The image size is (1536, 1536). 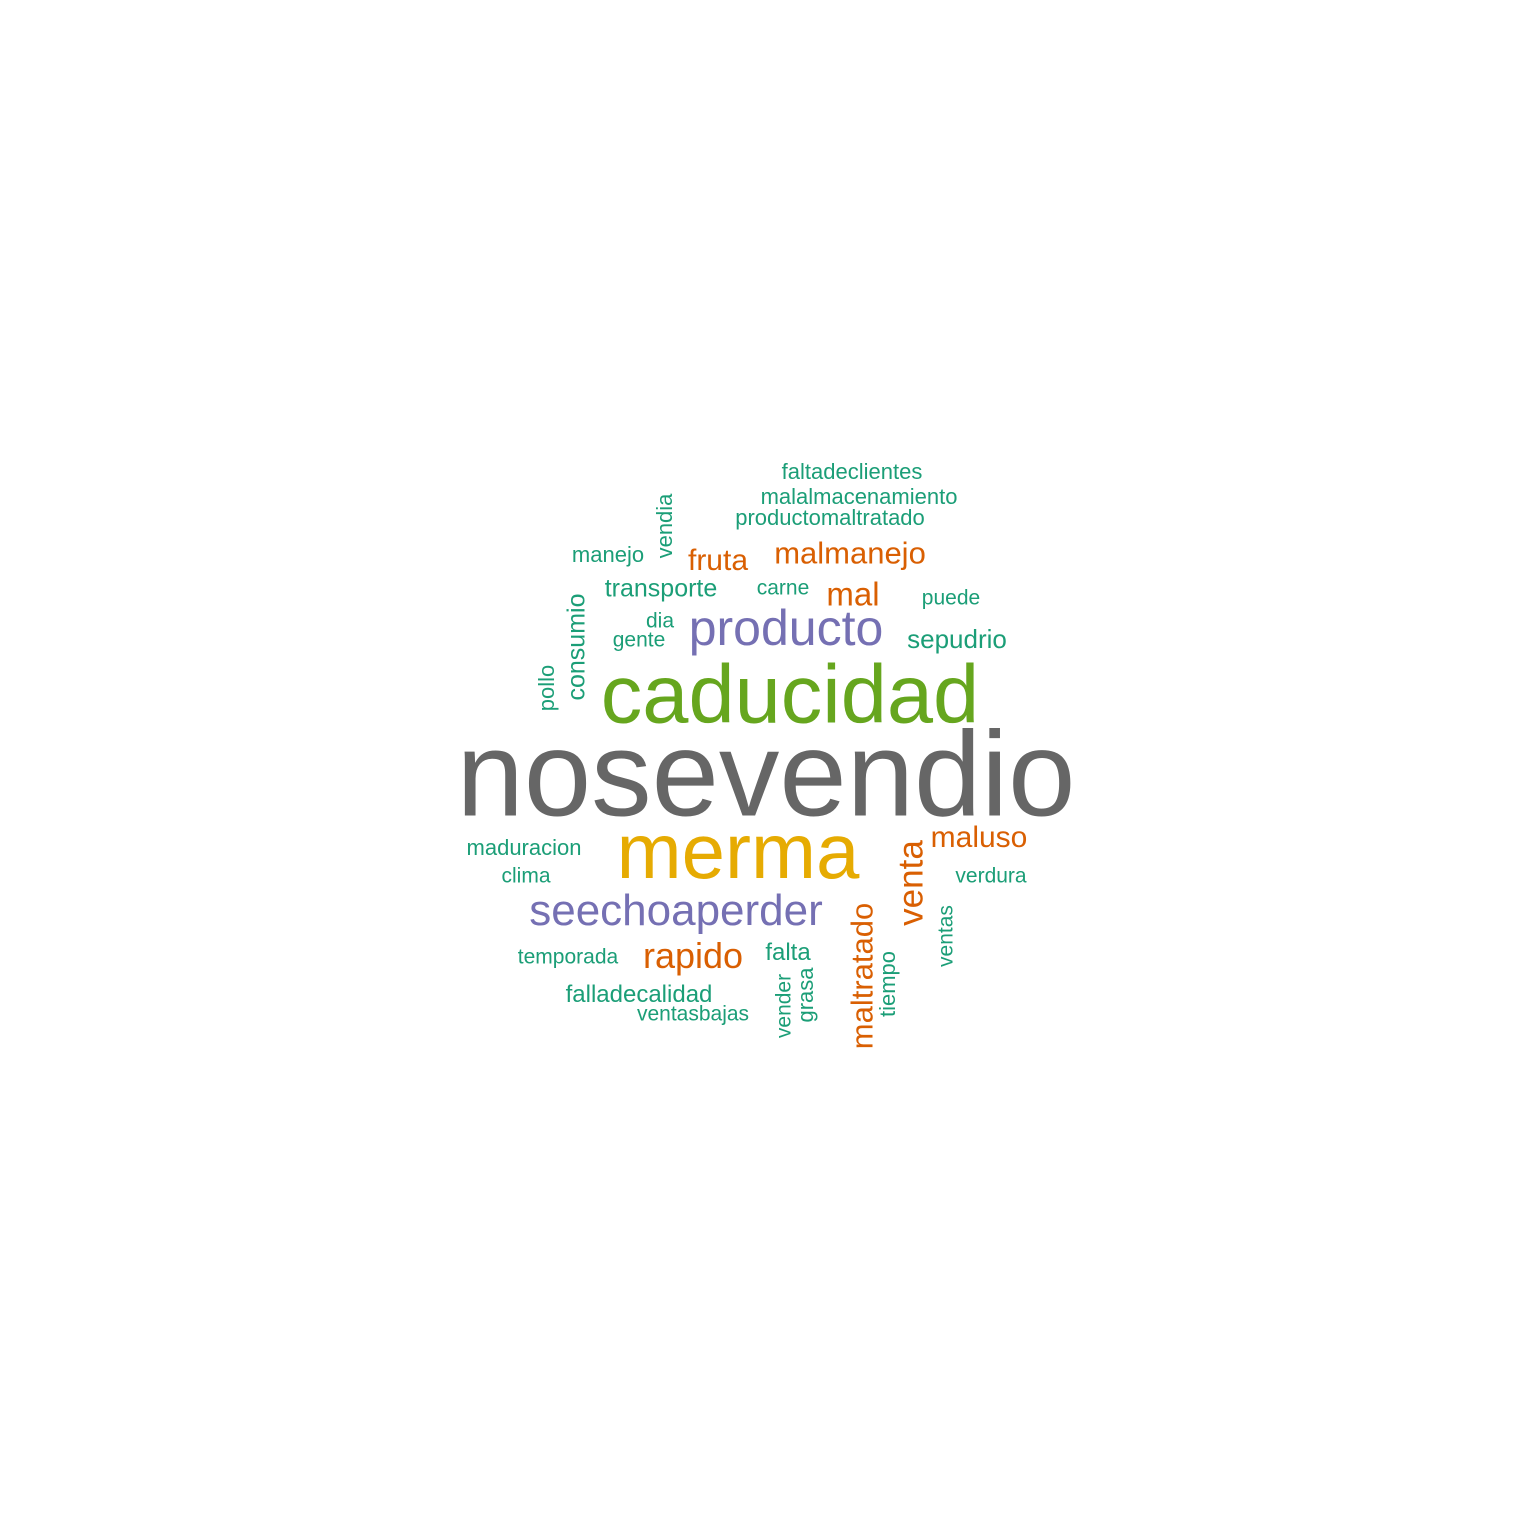 I want to click on word-malalmacenamiento: malalmacenamiento, so click(x=859, y=496).